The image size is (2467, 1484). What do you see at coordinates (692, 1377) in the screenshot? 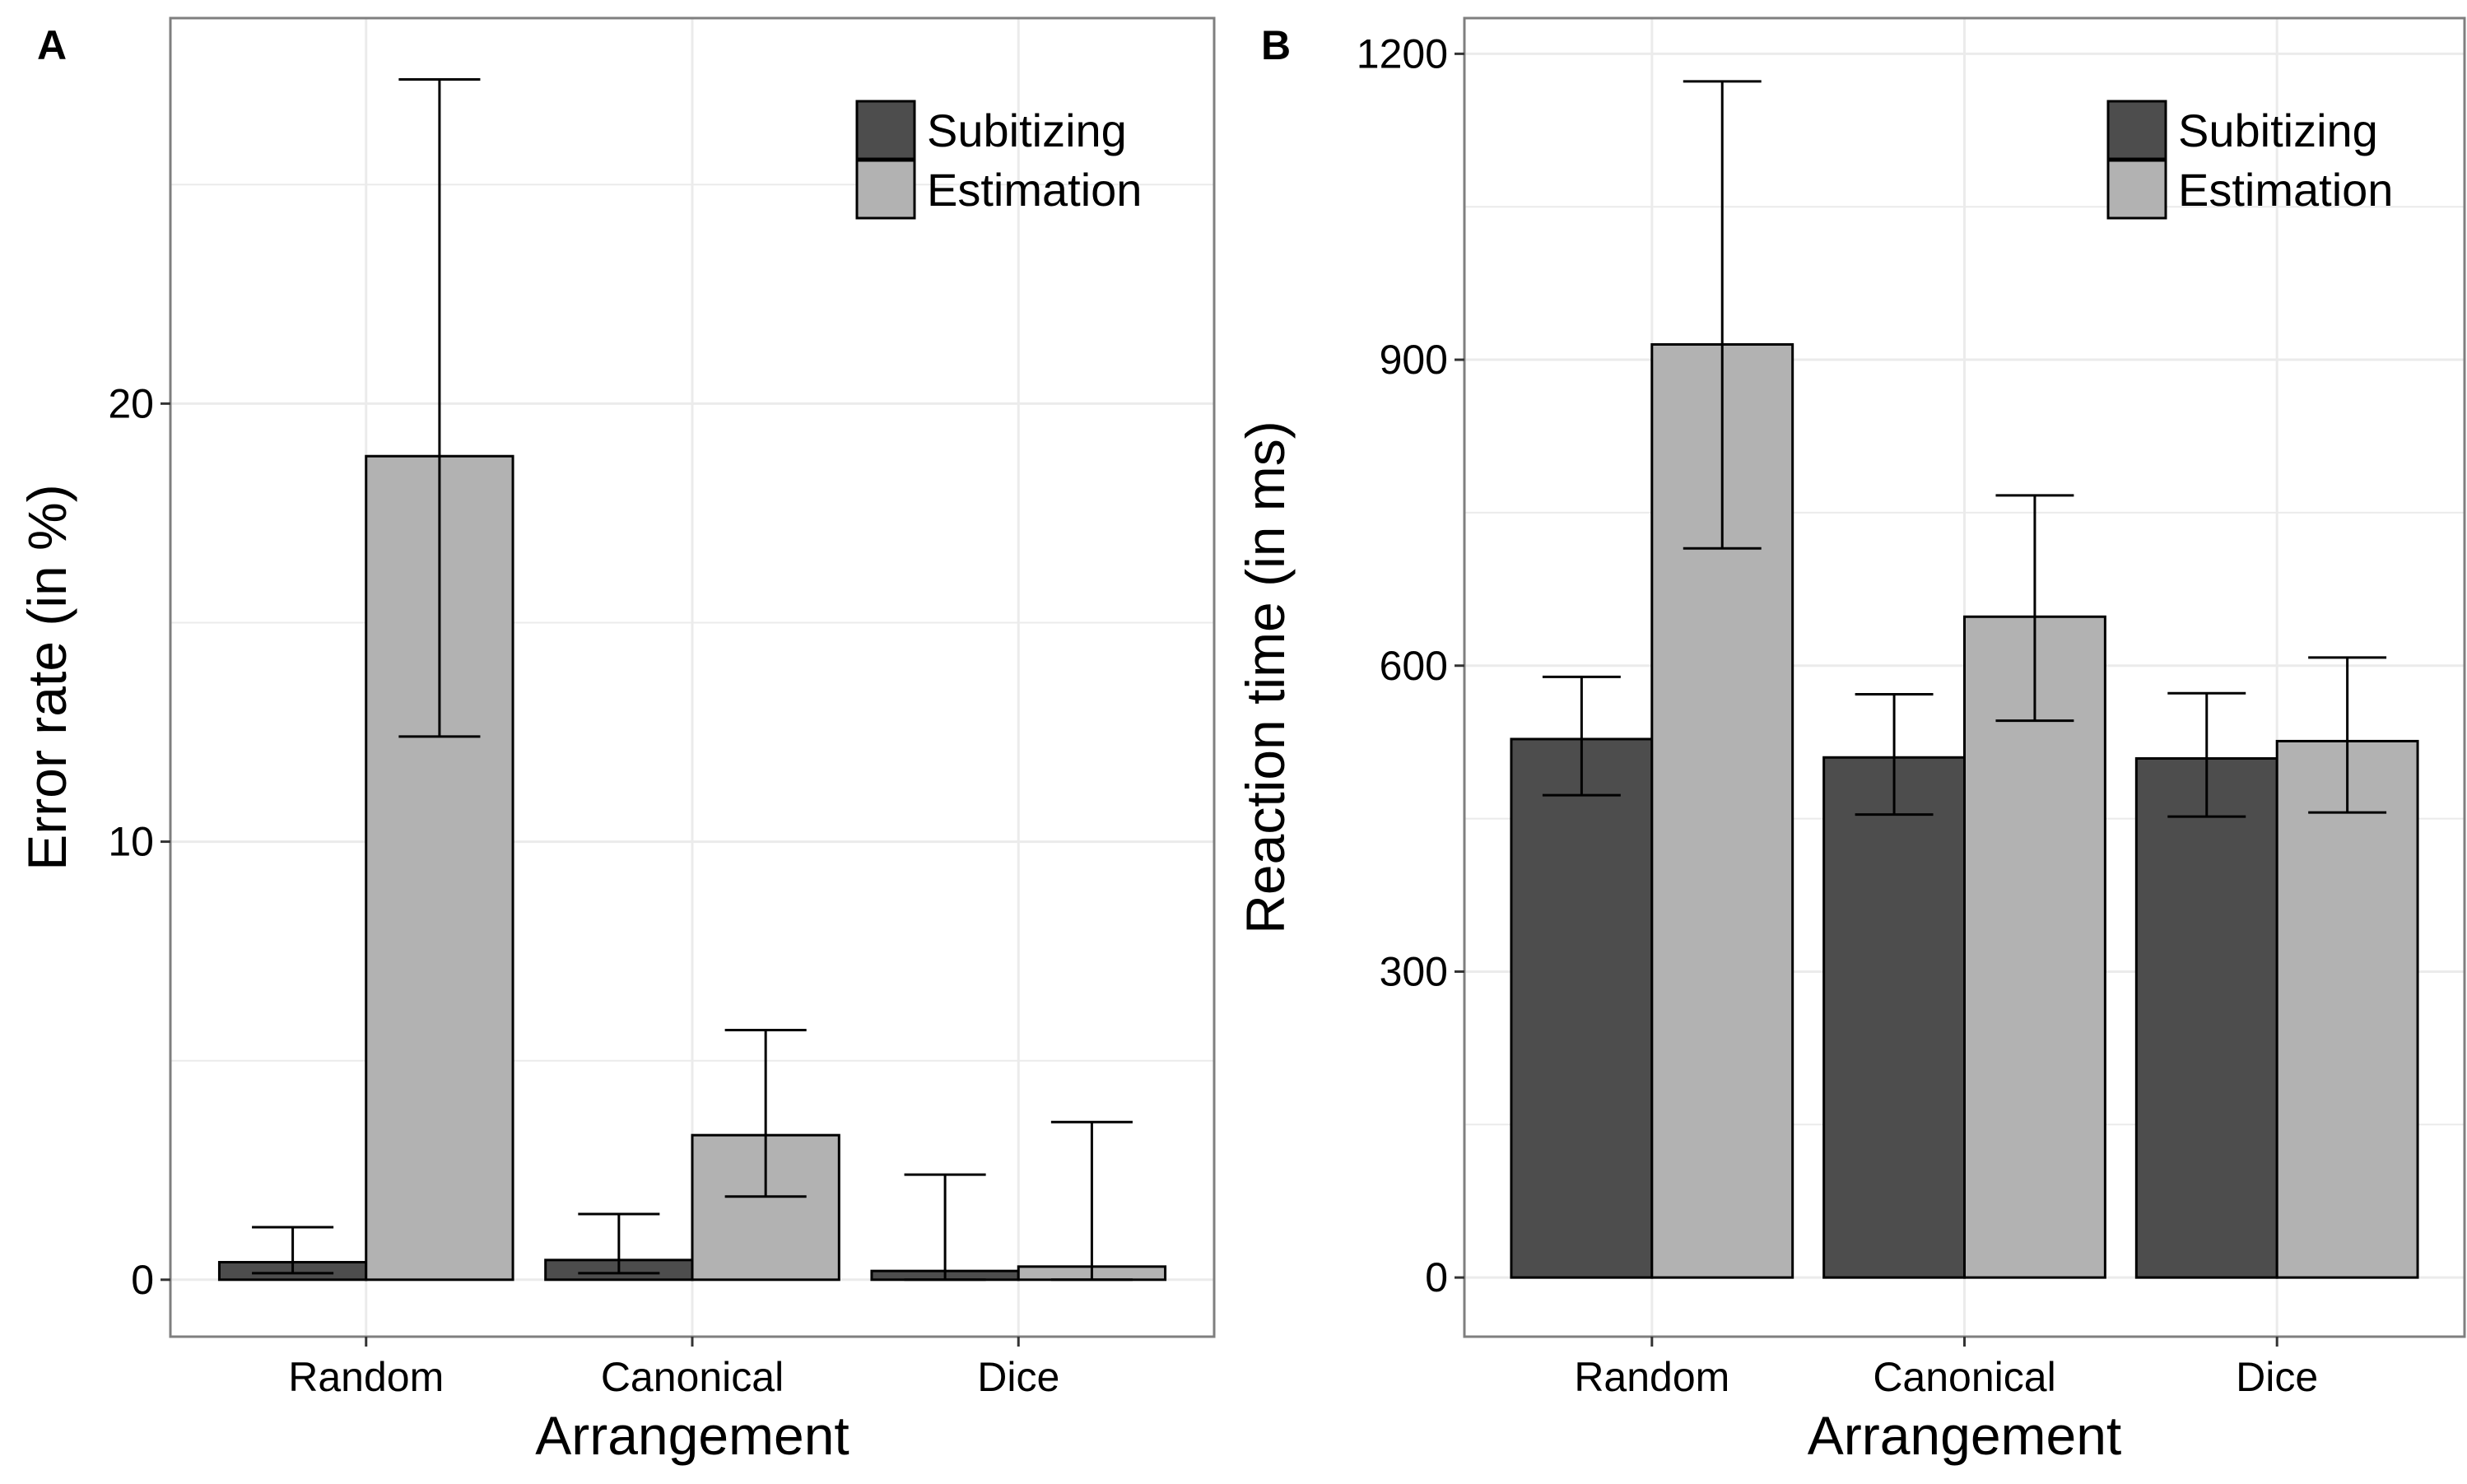
I see `panel-a-xtick-label: Canonical` at bounding box center [692, 1377].